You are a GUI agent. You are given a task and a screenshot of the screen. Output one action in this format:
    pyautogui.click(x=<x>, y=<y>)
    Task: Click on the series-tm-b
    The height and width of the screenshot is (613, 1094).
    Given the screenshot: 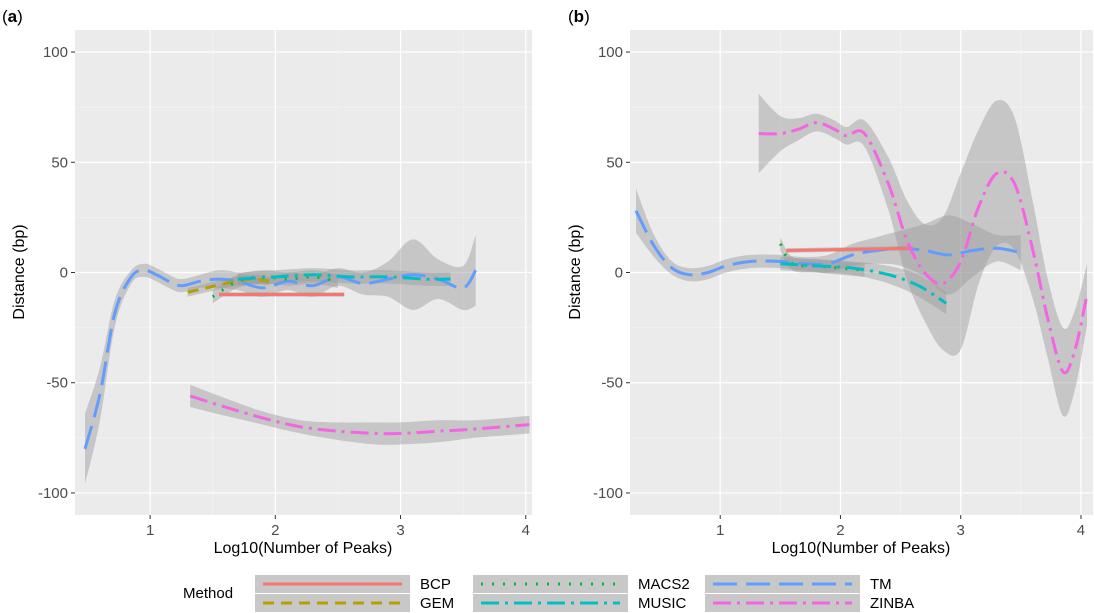 What is the action you would take?
    pyautogui.click(x=828, y=243)
    